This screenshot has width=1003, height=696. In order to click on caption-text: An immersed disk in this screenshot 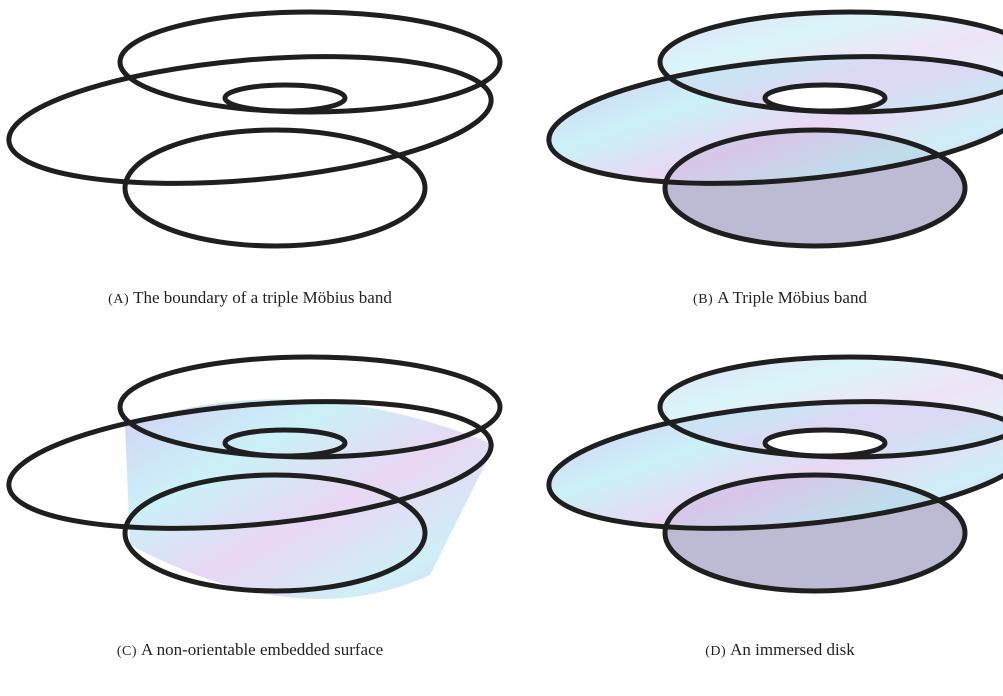, I will do `click(792, 649)`.